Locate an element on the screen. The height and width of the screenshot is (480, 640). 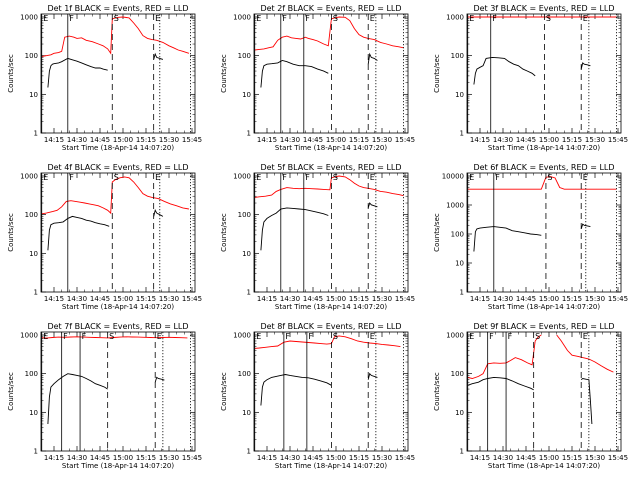
panel-title: Det 6f BLACK = Events, RED = LLD is located at coordinates (543, 167).